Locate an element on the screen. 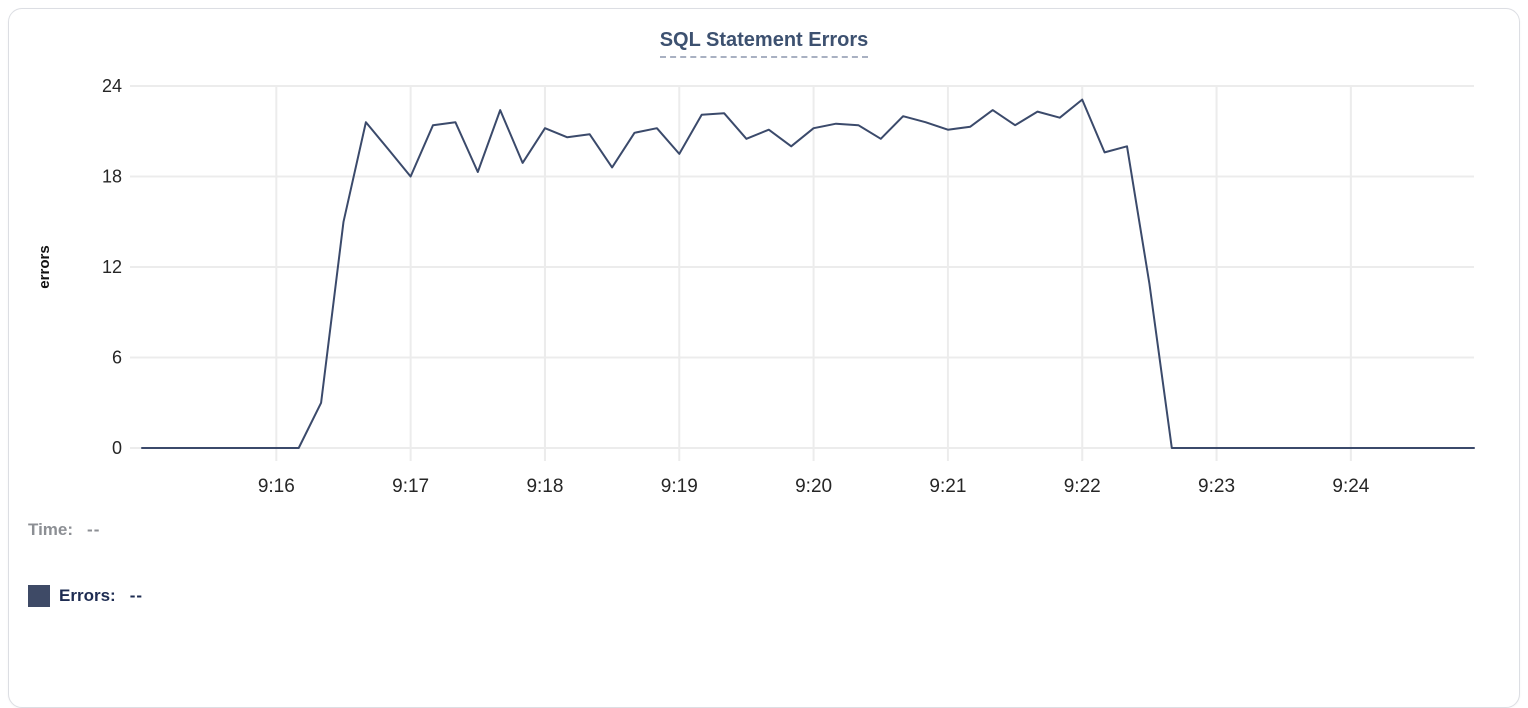 The image size is (1528, 708). errors-label: Errors: is located at coordinates (87, 595).